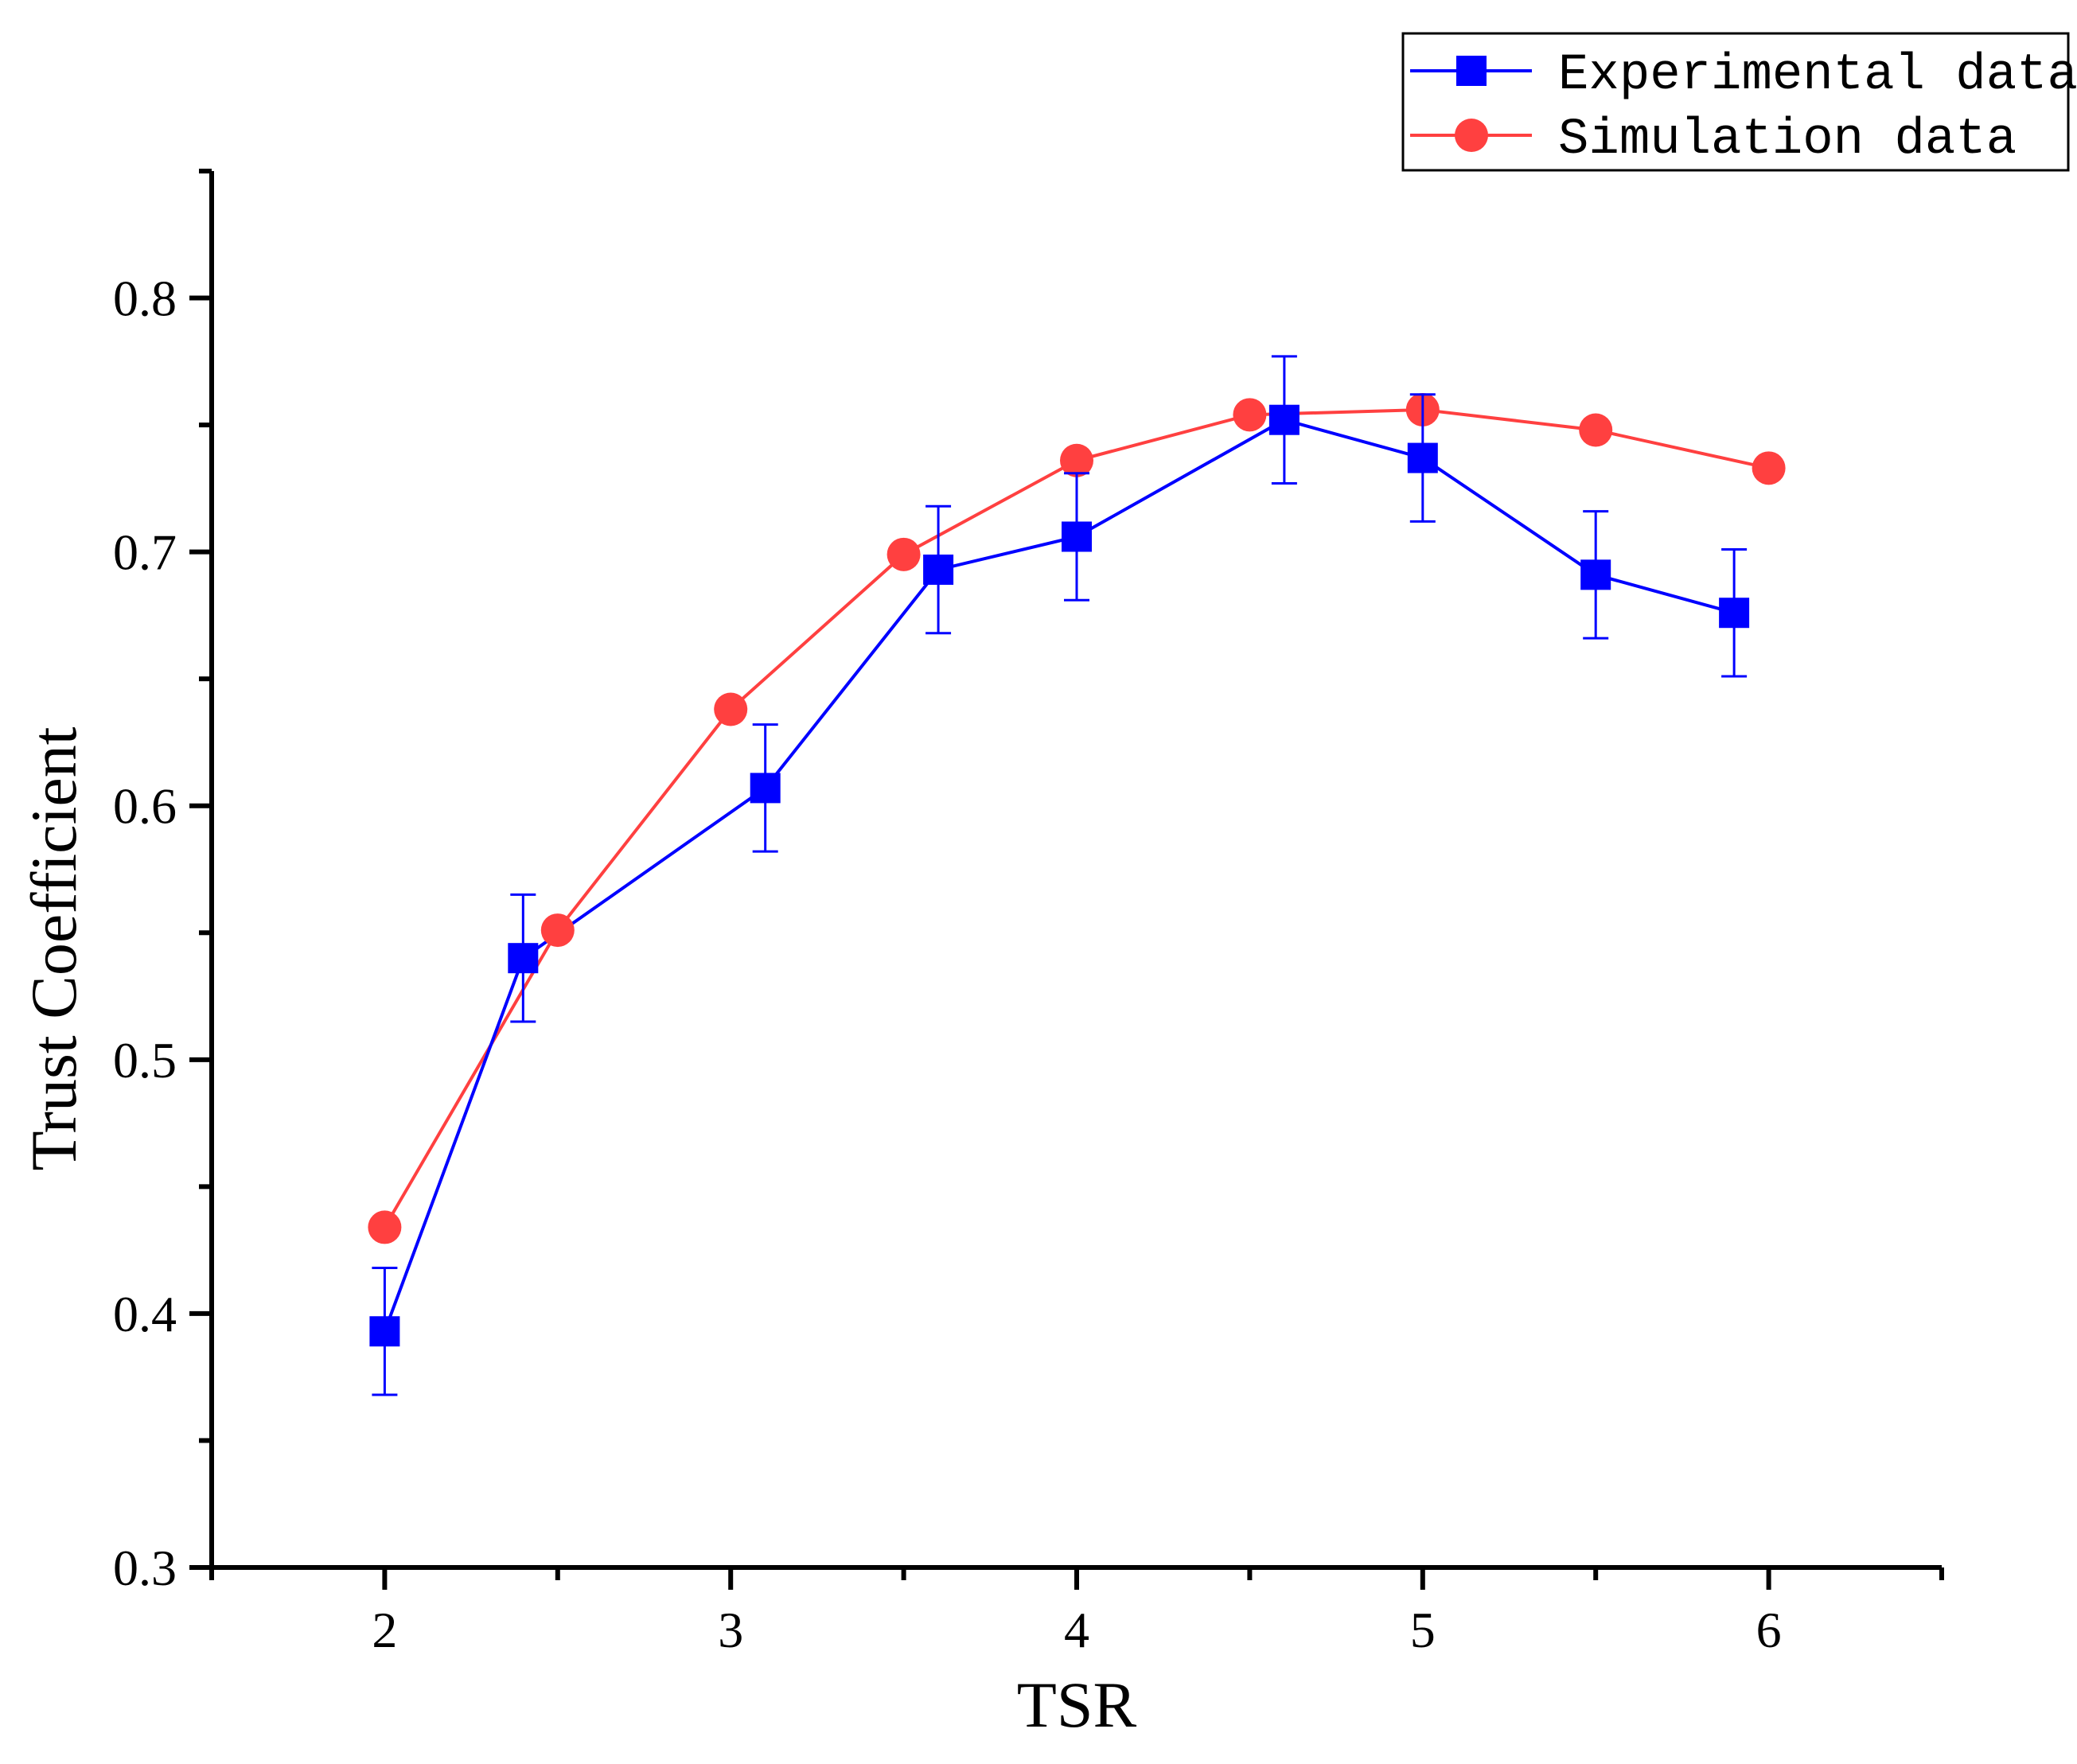 The height and width of the screenshot is (1764, 2077). Describe the element at coordinates (145, 806) in the screenshot. I see `y-tick-label: 0.6` at that location.